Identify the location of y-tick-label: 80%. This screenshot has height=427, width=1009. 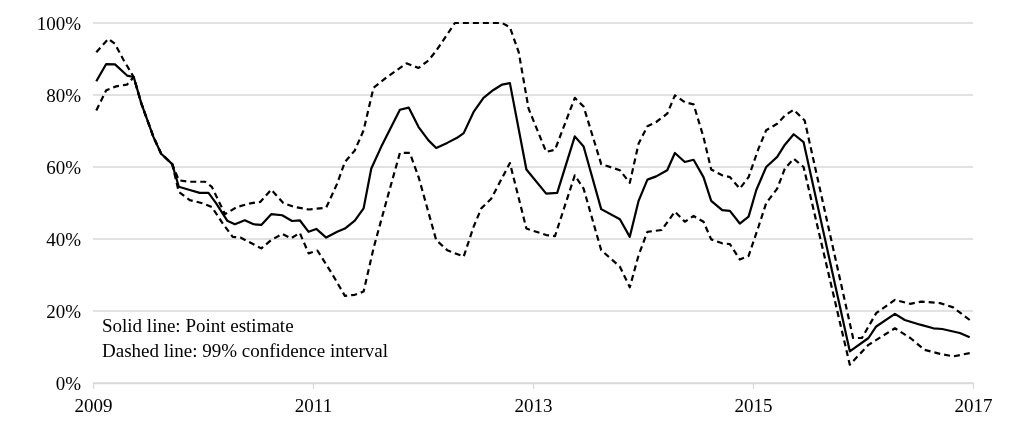
(64, 95).